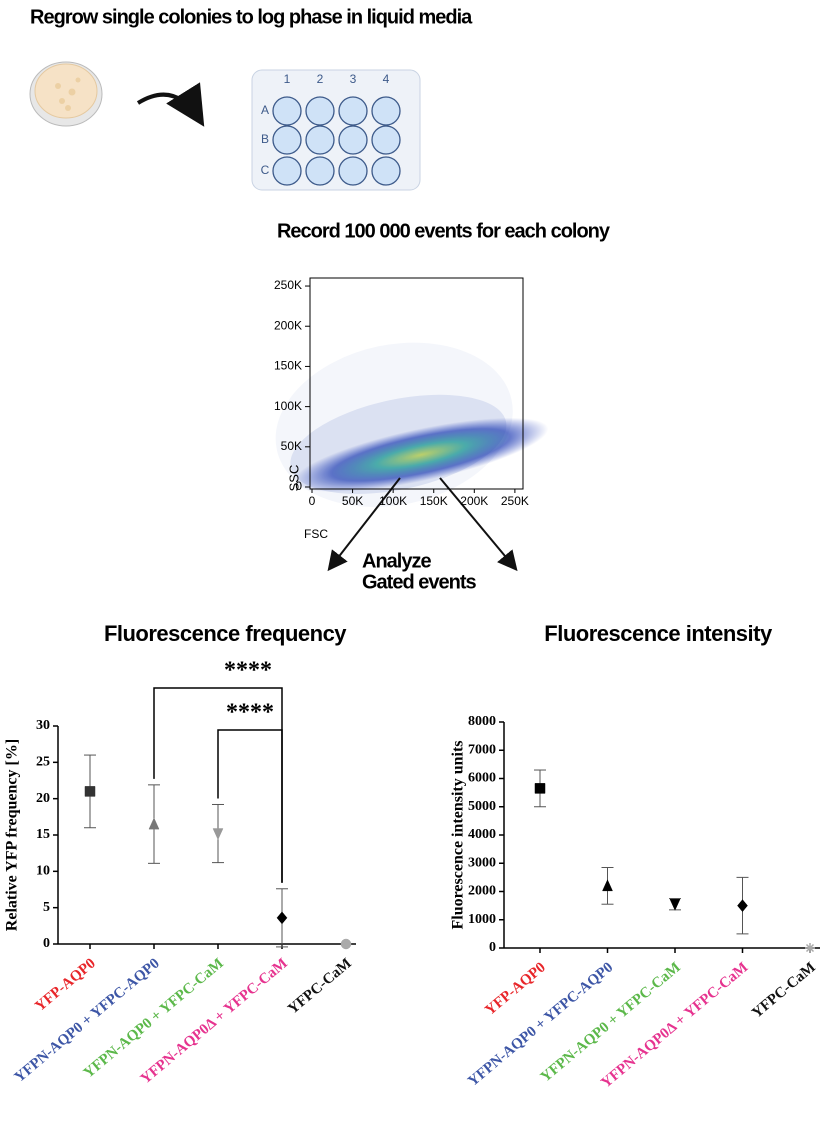  I want to click on significance-bracket, so click(250, 806).